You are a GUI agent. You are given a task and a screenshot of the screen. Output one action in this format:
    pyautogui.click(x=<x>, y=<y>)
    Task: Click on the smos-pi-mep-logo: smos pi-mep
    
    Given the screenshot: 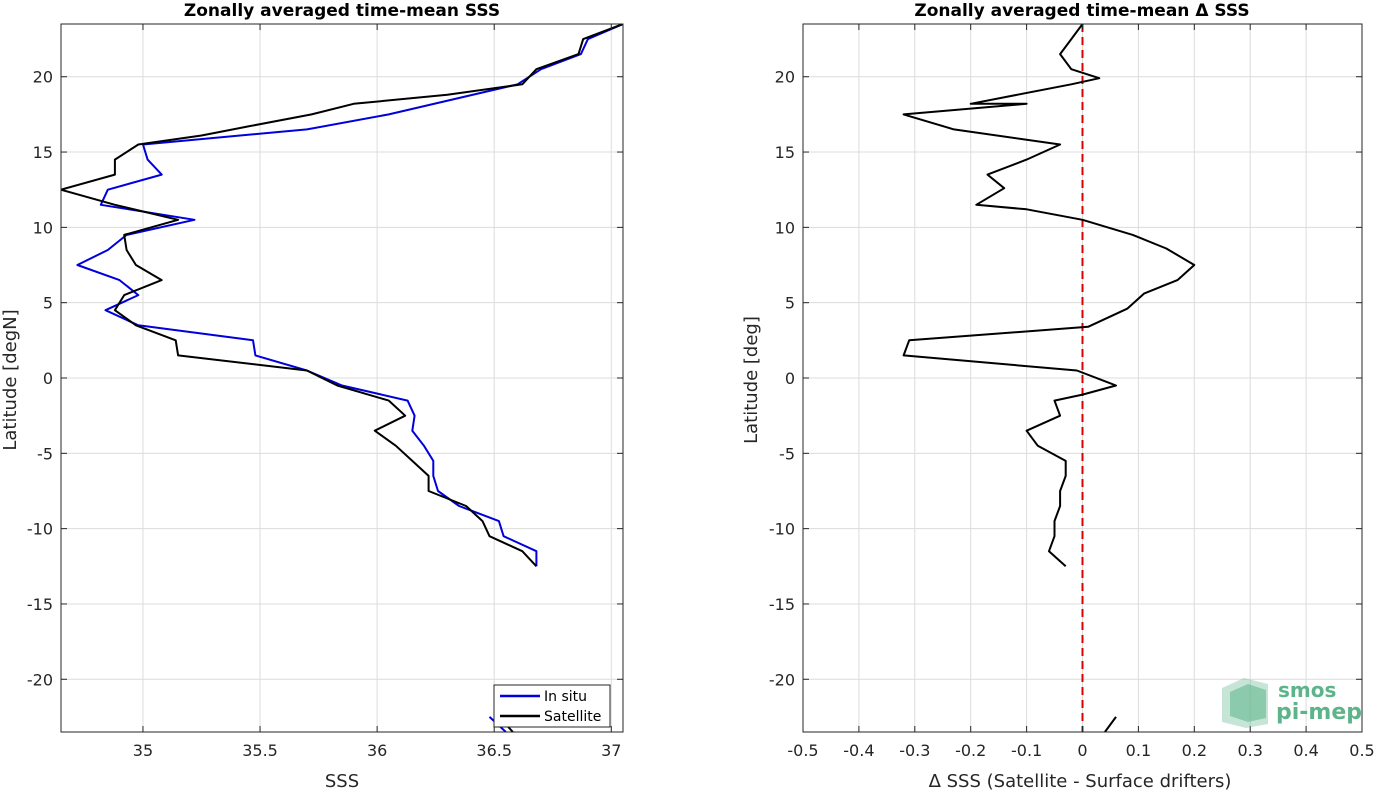 What is the action you would take?
    pyautogui.click(x=1292, y=703)
    